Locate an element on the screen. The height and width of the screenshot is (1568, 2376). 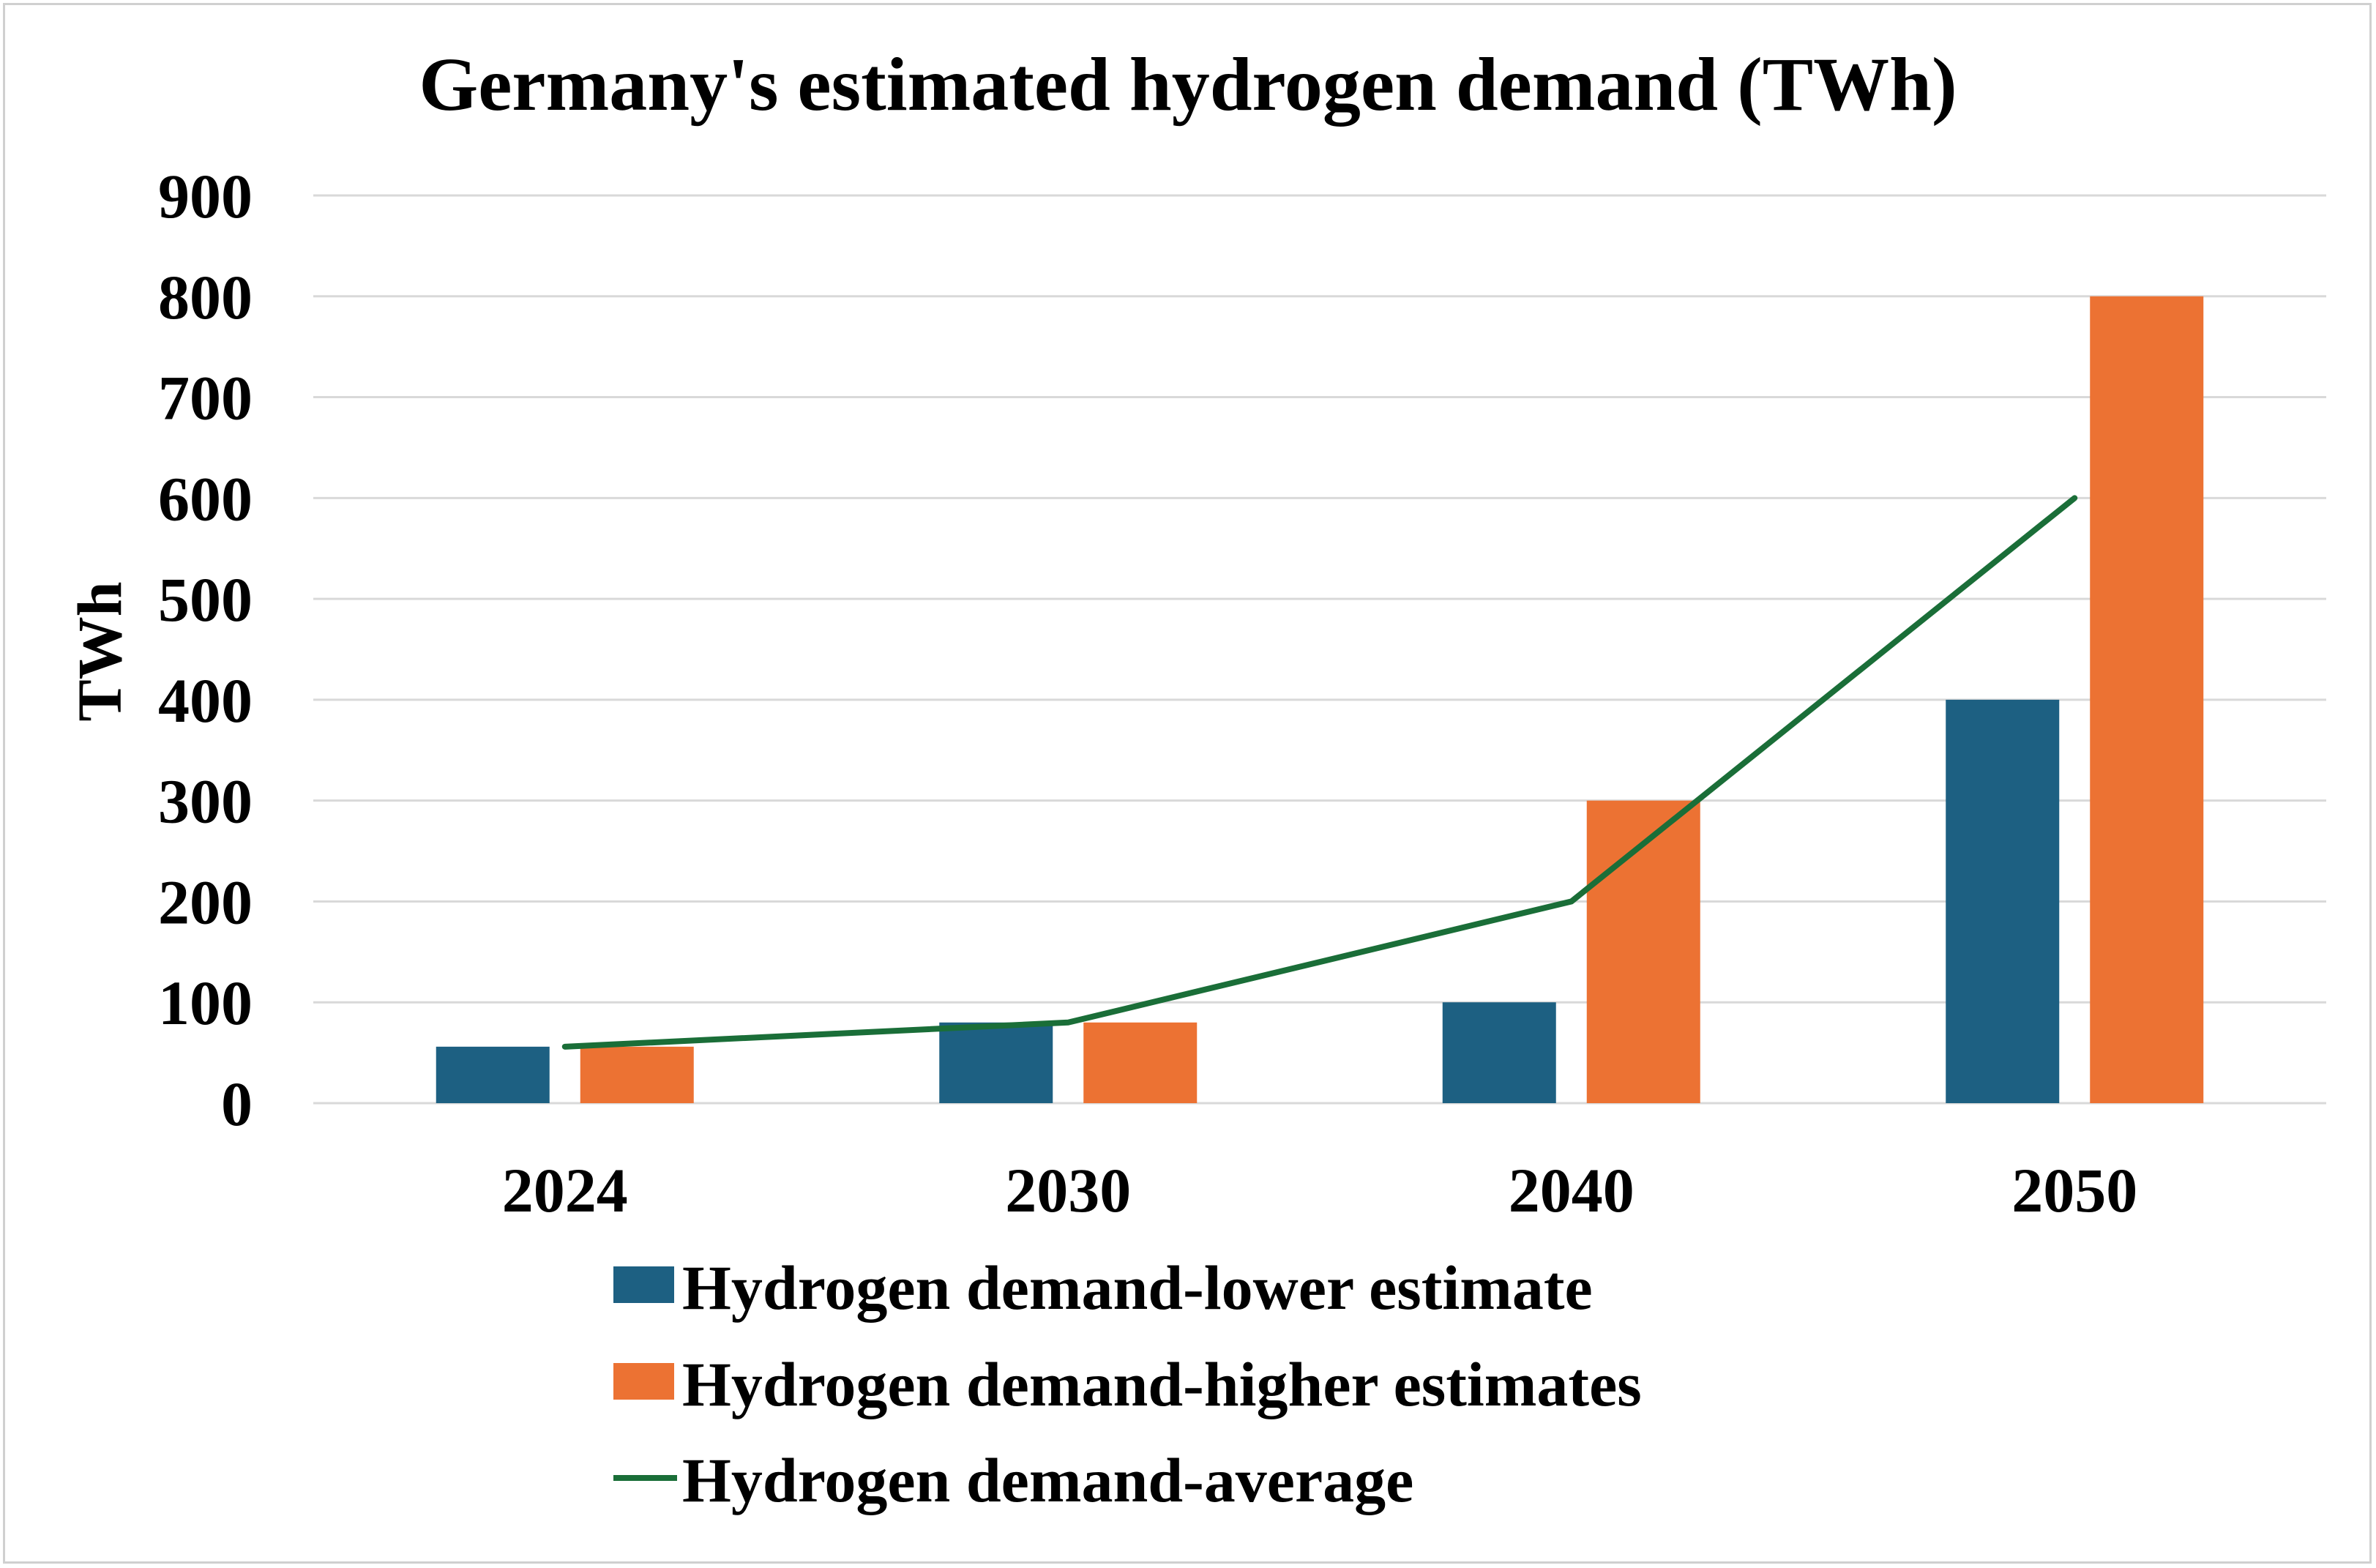
bar-higher-2030 is located at coordinates (1140, 1062).